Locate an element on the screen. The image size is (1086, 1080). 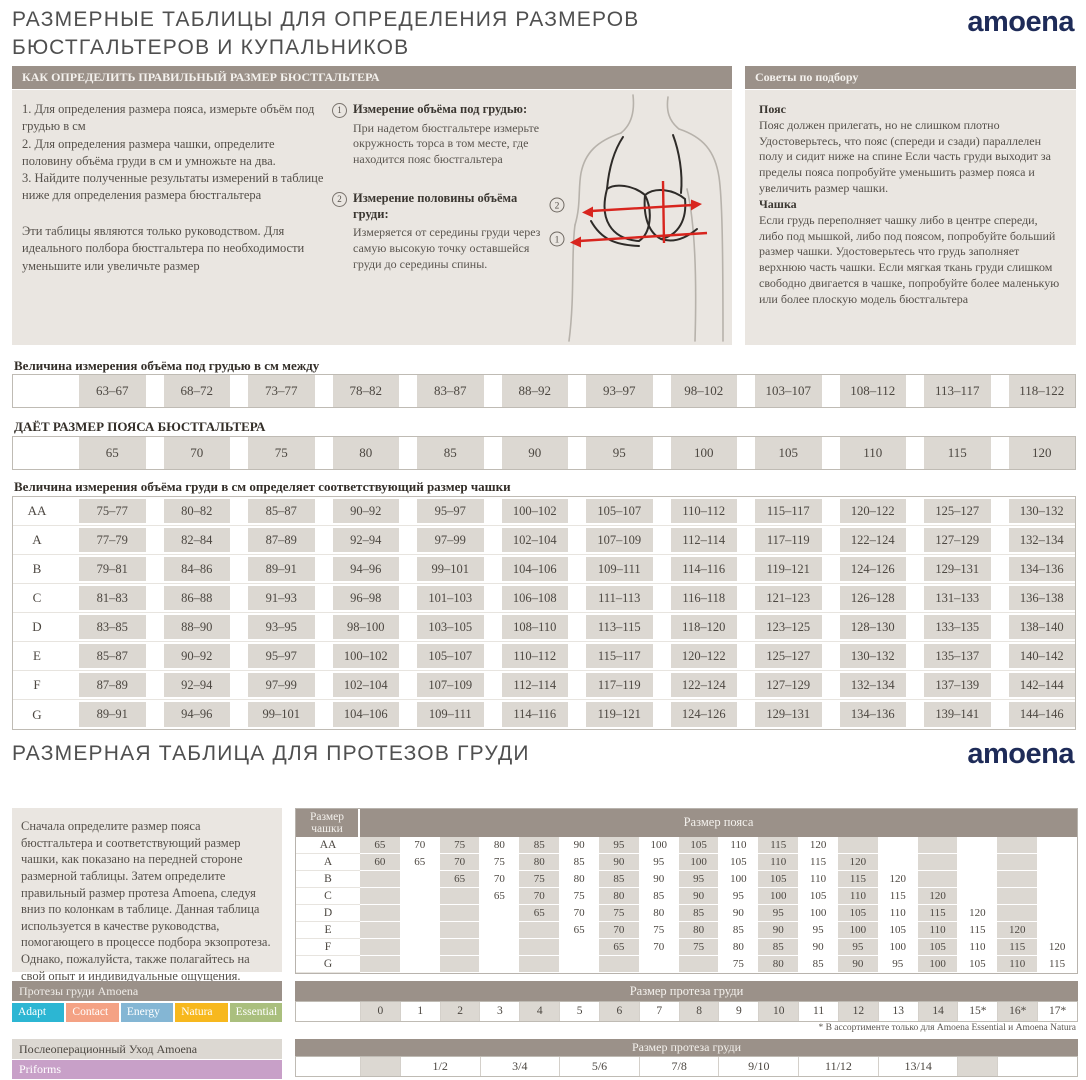
bust-range-cell: 84–86 is located at coordinates (196, 569).